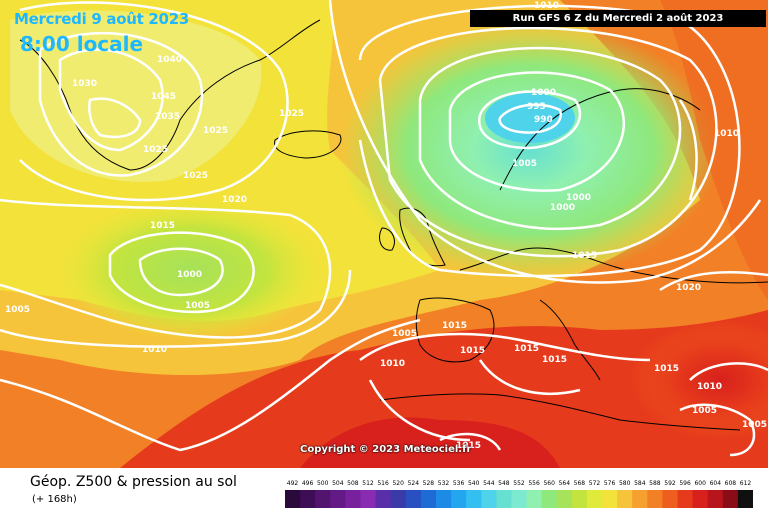  What do you see at coordinates (308, 483) in the screenshot?
I see `scale-tick-label: 496` at bounding box center [308, 483].